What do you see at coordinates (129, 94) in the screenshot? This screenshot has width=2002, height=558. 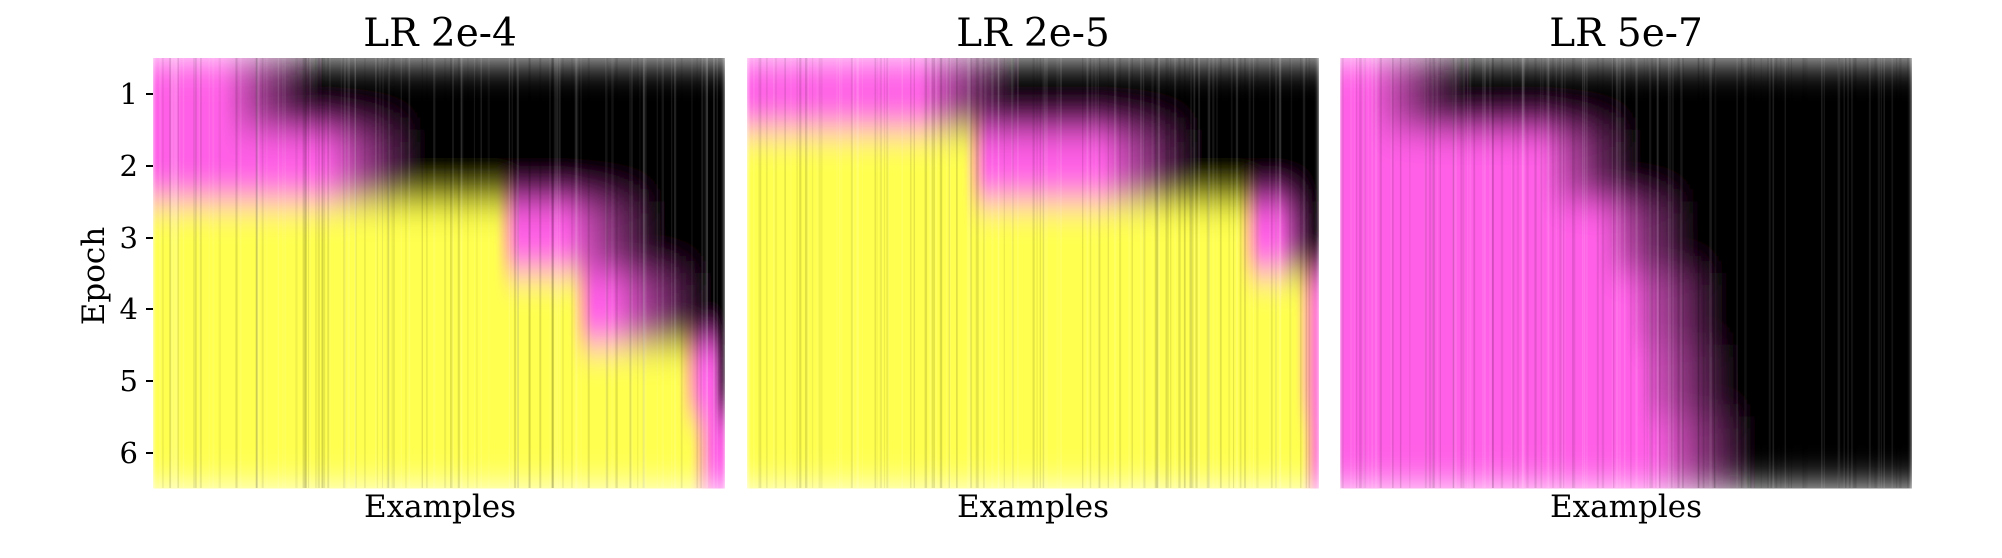 I see `y-tick-label-1: 1` at bounding box center [129, 94].